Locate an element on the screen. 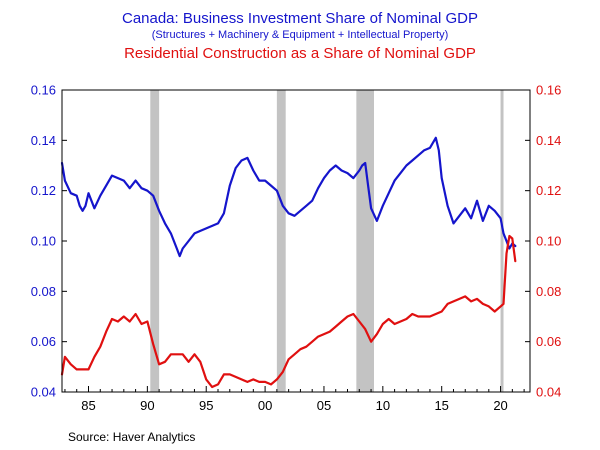  x-tick-label: 85 is located at coordinates (88, 405).